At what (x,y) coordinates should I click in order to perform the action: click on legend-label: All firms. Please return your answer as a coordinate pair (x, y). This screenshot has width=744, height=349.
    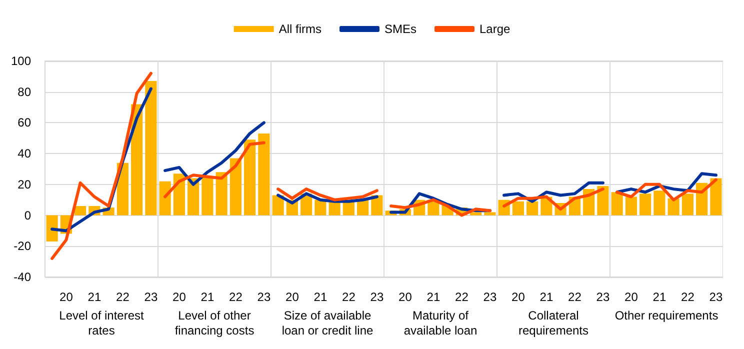
    Looking at the image, I should click on (300, 29).